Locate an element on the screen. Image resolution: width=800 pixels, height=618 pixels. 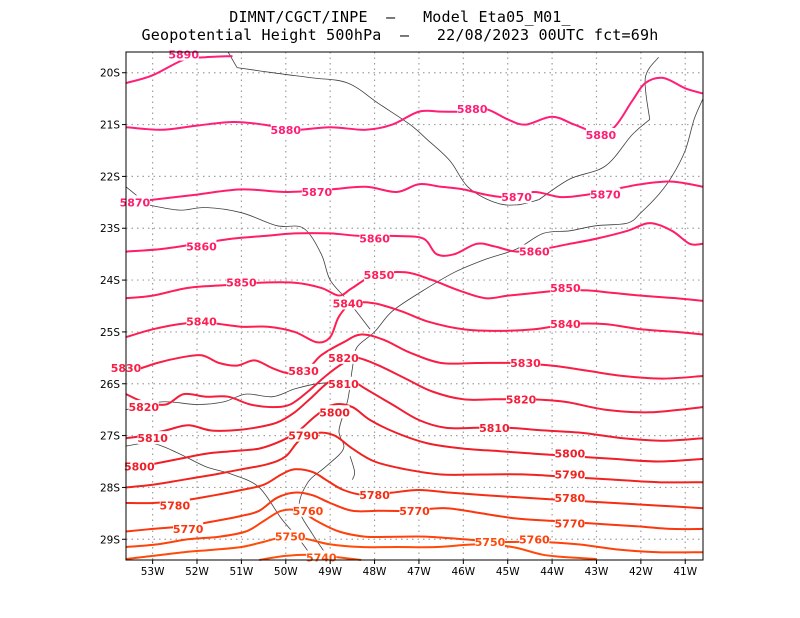
coast-island is located at coordinates (352, 468).